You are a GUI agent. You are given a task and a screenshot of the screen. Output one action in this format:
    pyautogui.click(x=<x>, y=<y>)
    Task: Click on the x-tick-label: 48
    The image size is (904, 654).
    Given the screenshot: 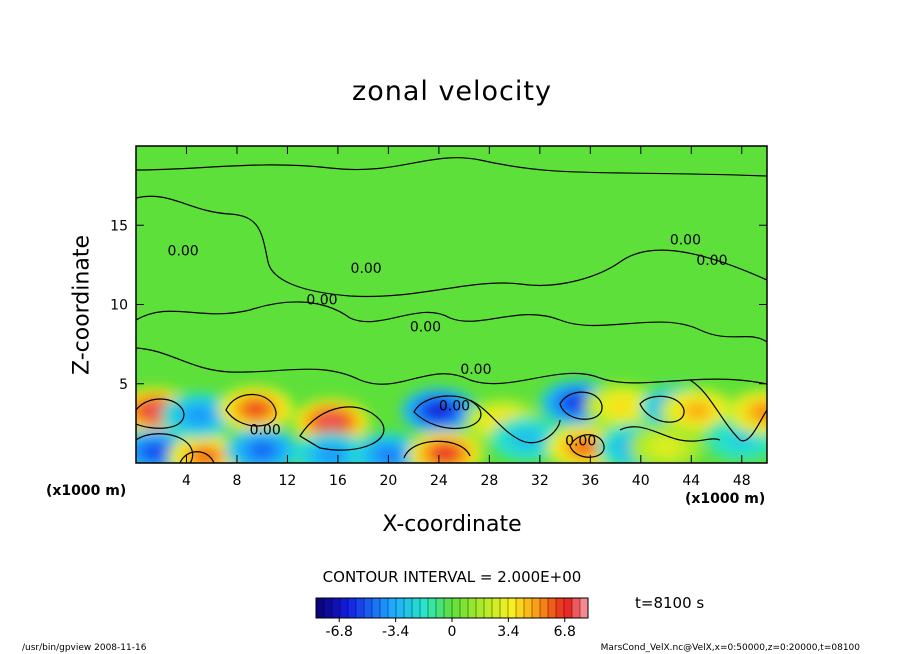 What is the action you would take?
    pyautogui.click(x=742, y=481)
    